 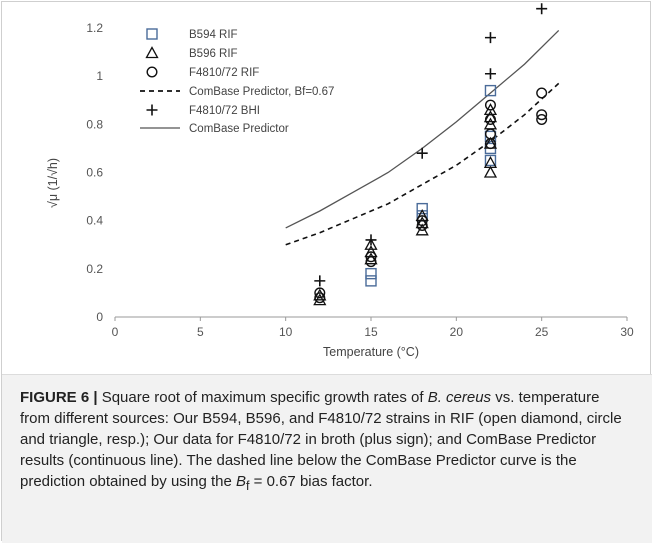 I want to click on y-axis-title: √μ (1/√h), so click(x=53, y=183).